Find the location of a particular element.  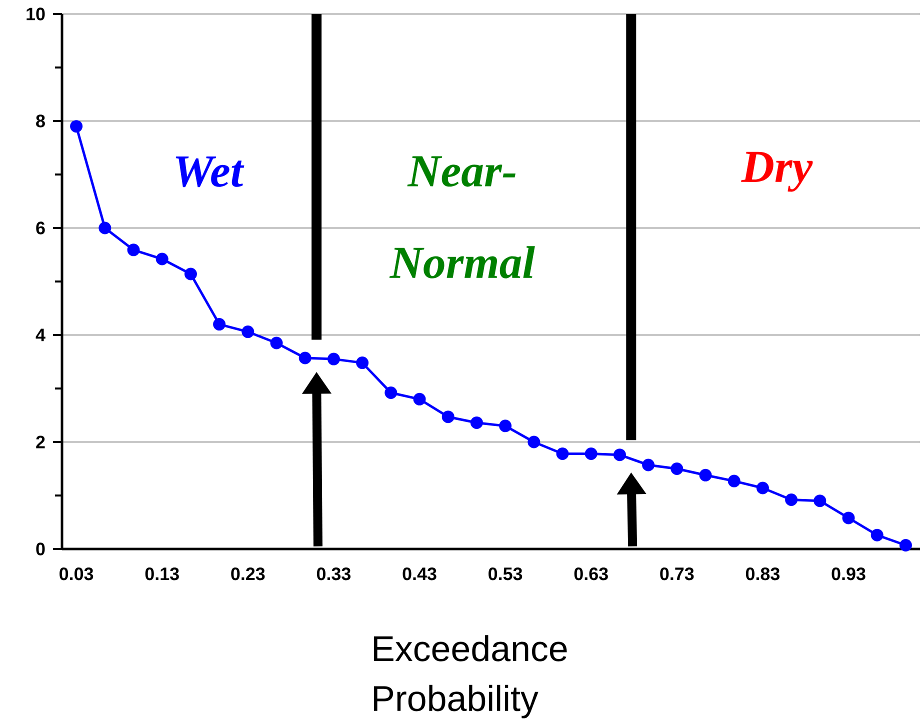

x-axis-title: Exceedance Probability is located at coordinates (470, 676).